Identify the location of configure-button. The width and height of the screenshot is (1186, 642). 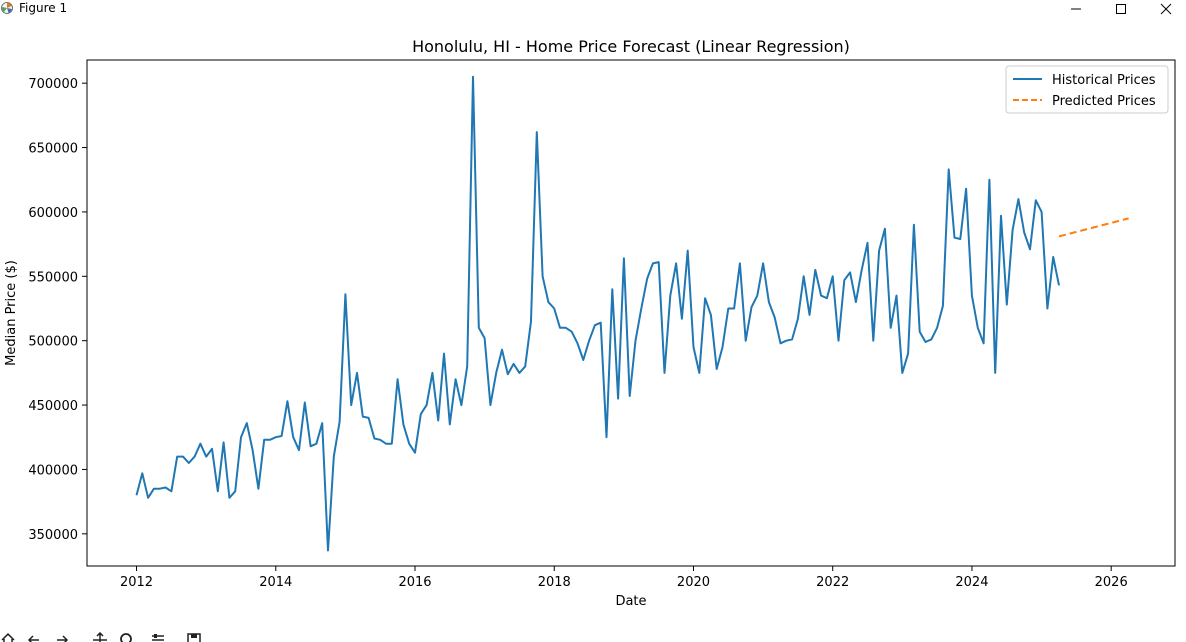
(160, 637).